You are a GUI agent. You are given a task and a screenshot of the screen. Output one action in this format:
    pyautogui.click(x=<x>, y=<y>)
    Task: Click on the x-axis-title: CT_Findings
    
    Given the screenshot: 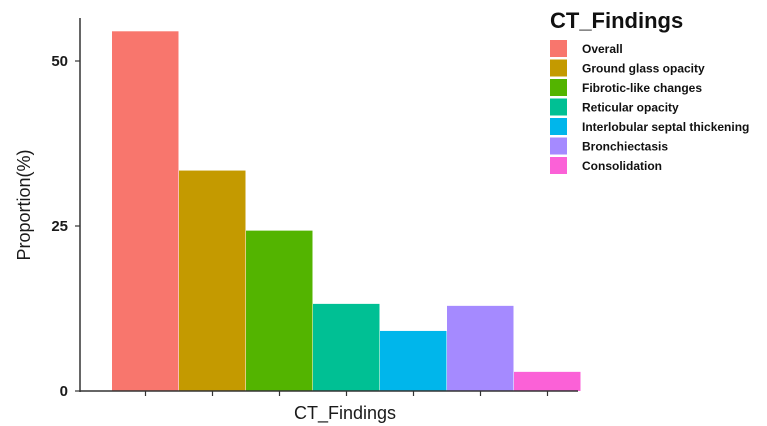 What is the action you would take?
    pyautogui.click(x=345, y=413)
    